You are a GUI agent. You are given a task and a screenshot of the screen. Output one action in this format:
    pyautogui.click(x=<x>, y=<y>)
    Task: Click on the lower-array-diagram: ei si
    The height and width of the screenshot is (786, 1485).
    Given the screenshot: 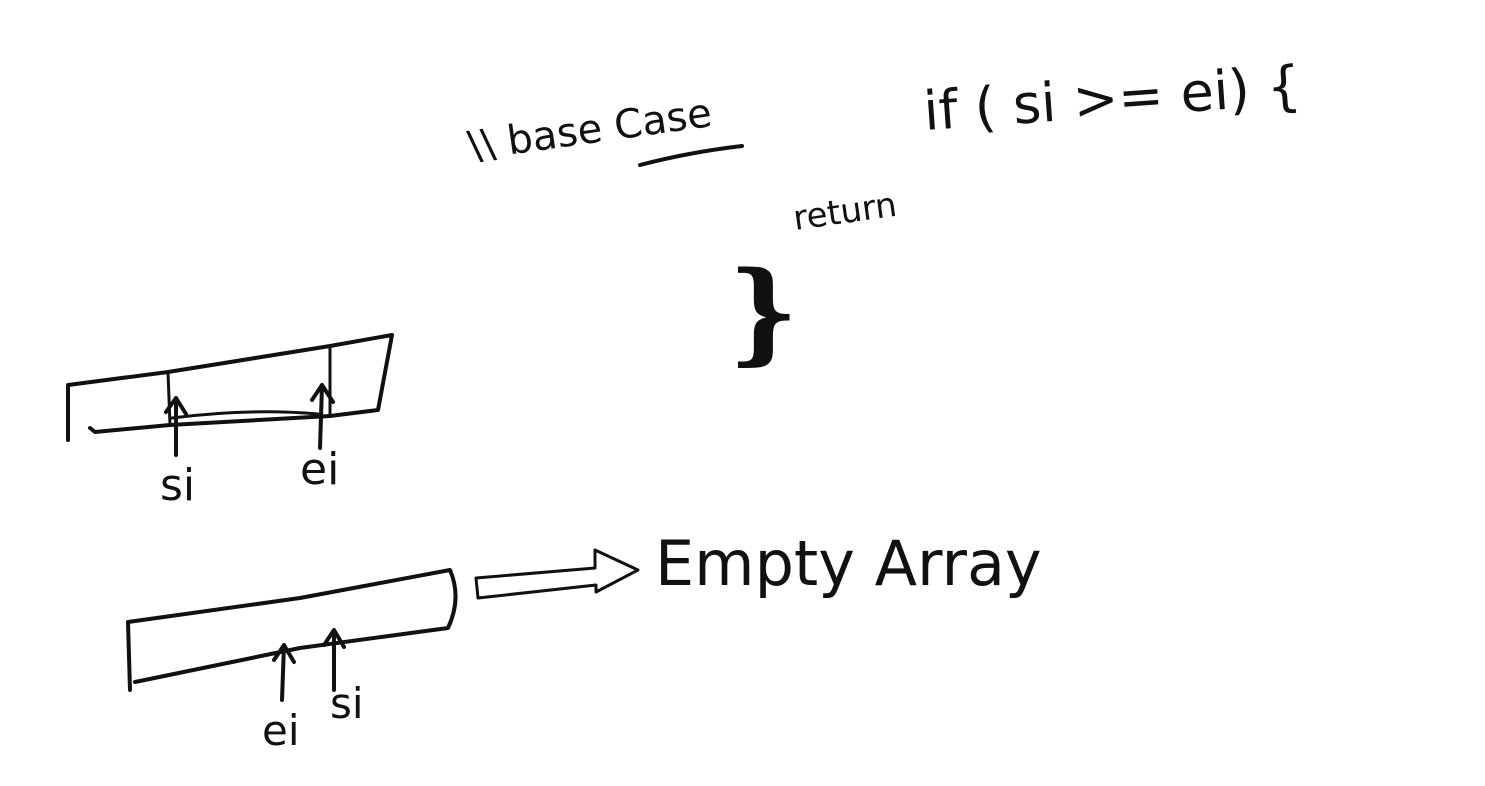 What is the action you would take?
    pyautogui.click(x=292, y=661)
    